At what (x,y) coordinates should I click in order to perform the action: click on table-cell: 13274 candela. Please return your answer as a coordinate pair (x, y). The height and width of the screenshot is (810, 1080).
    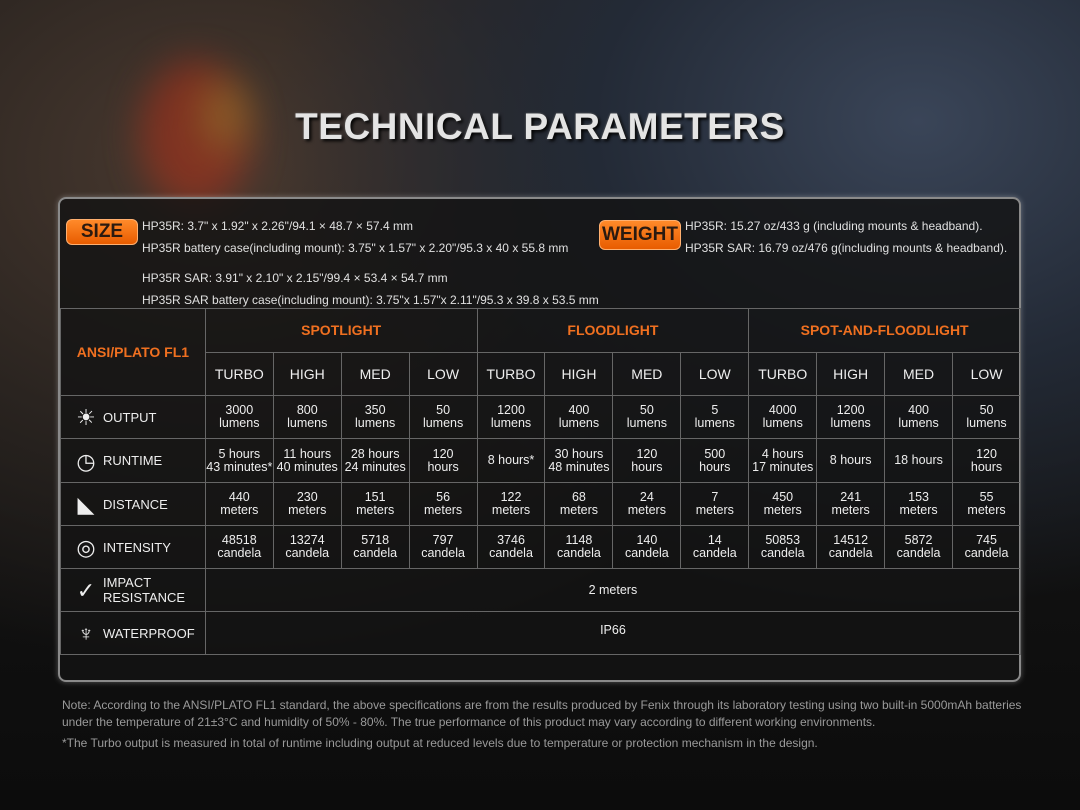
    Looking at the image, I should click on (307, 547).